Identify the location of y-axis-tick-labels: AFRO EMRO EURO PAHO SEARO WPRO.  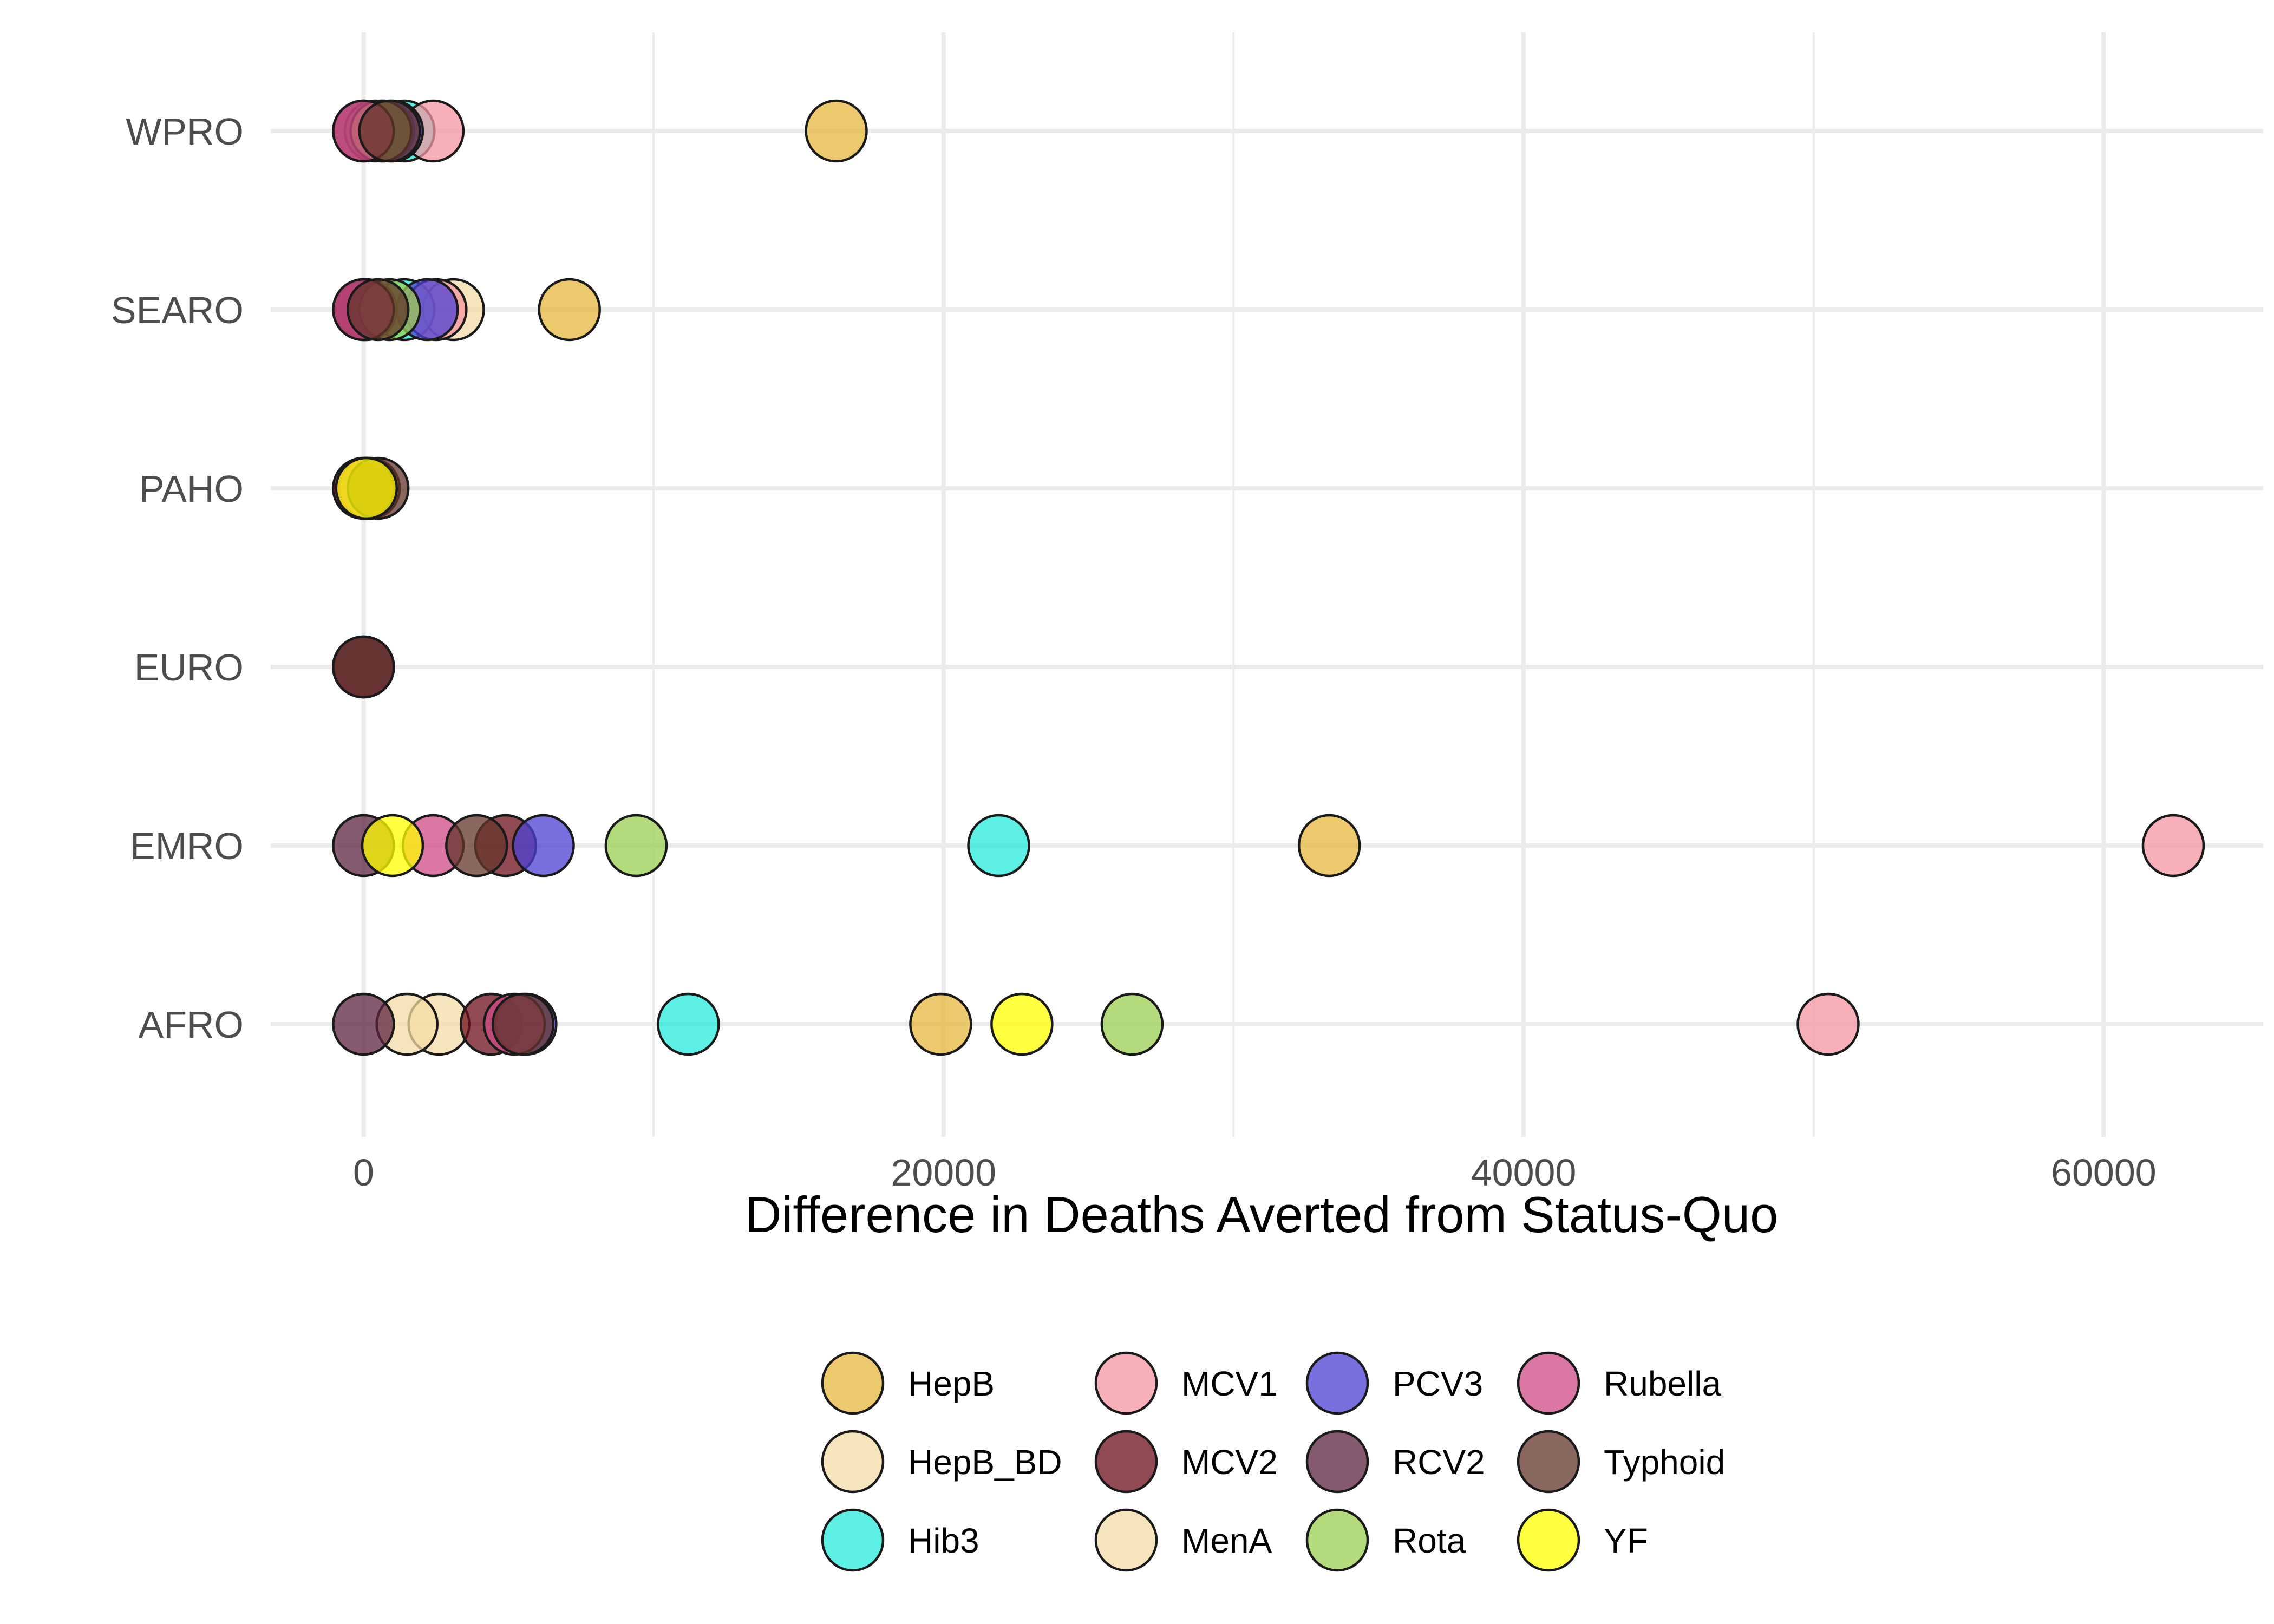
(177, 578).